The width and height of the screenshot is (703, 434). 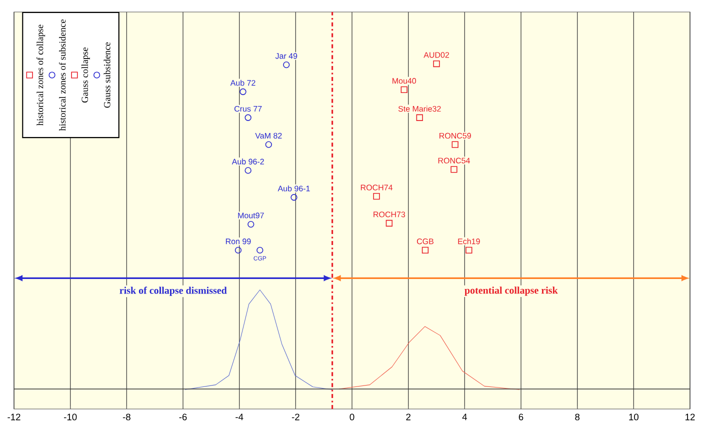 I want to click on annotation: Aub 96-2, so click(x=248, y=161).